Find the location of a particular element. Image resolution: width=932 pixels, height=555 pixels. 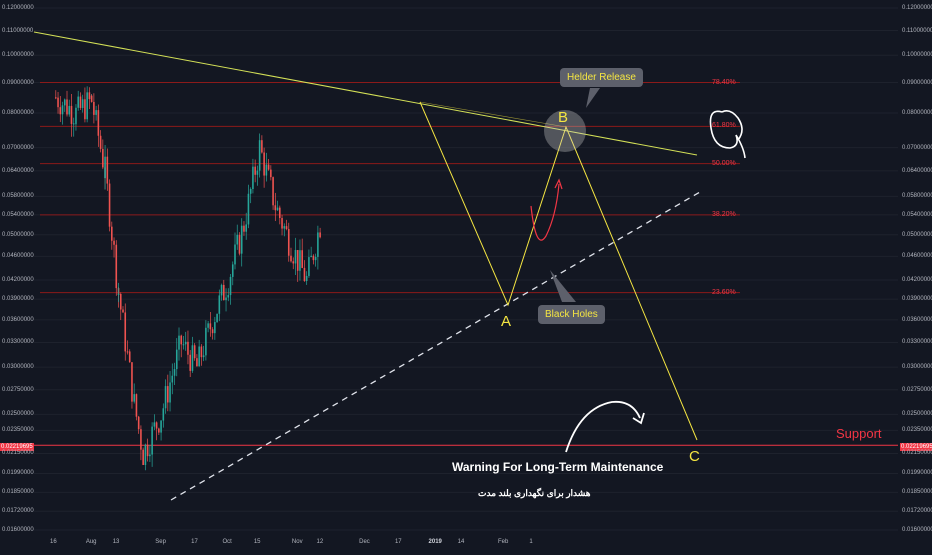

wave-label-a: A is located at coordinates (506, 321).